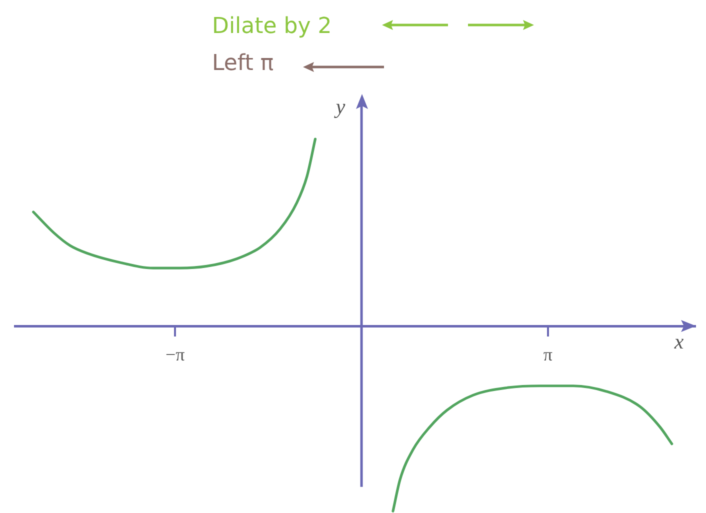 Image resolution: width=706 pixels, height=513 pixels. I want to click on y-axis-title: y, so click(340, 106).